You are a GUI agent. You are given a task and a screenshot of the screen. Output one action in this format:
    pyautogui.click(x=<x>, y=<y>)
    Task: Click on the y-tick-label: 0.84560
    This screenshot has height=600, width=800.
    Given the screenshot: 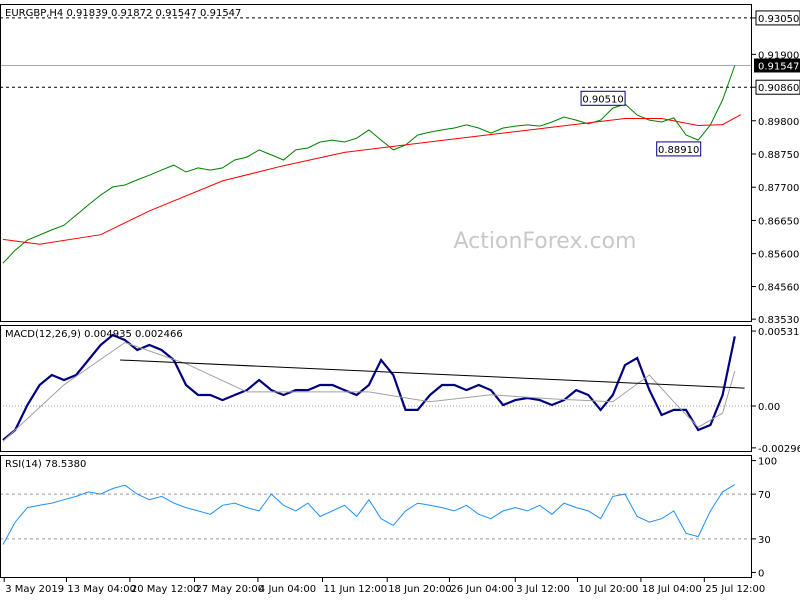 What is the action you would take?
    pyautogui.click(x=778, y=288)
    